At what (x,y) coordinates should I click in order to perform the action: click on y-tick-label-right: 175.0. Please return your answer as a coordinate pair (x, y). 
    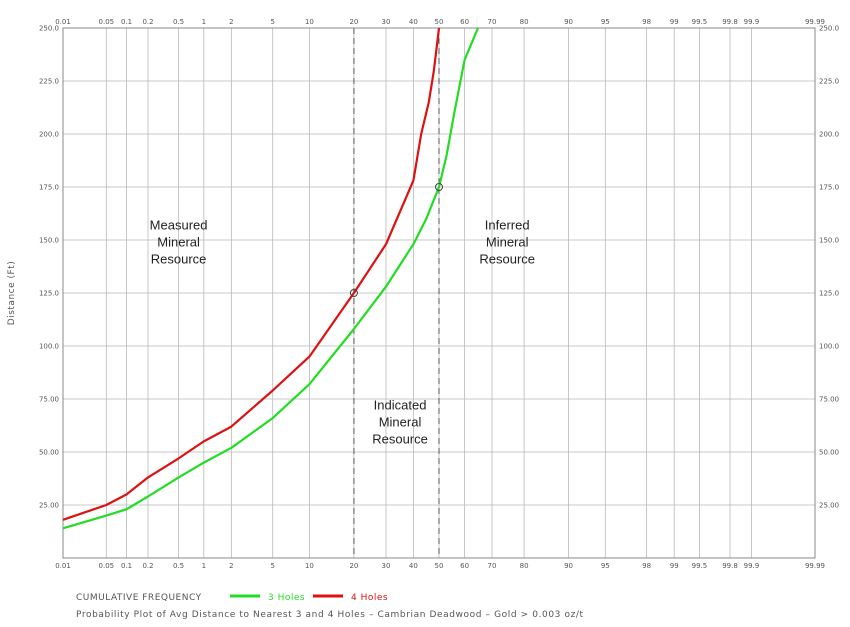
    Looking at the image, I should click on (829, 188).